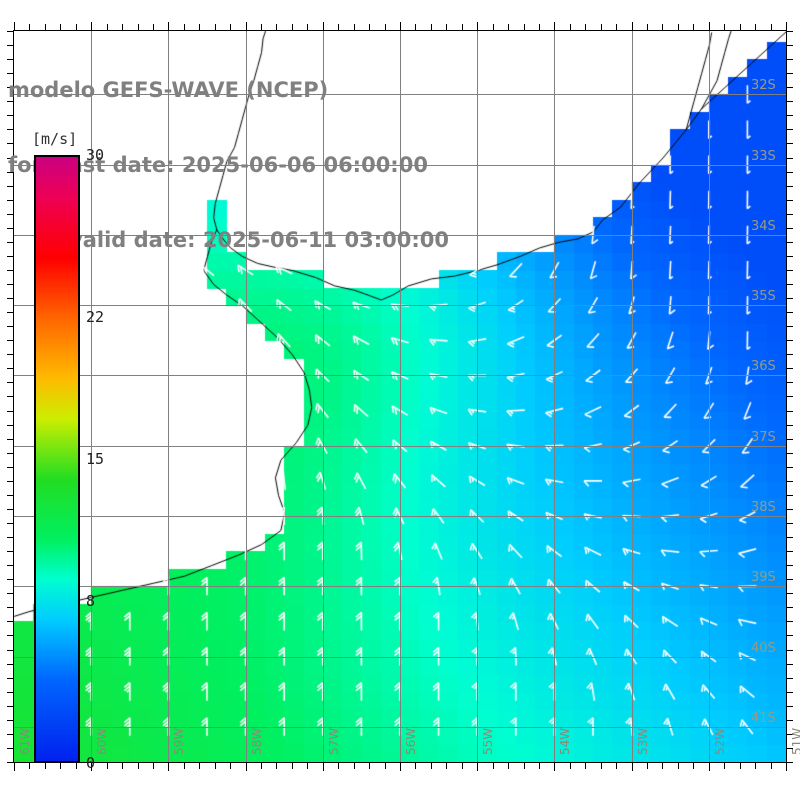 The width and height of the screenshot is (800, 800). What do you see at coordinates (488, 741) in the screenshot?
I see `lon-label-55W: 55W` at bounding box center [488, 741].